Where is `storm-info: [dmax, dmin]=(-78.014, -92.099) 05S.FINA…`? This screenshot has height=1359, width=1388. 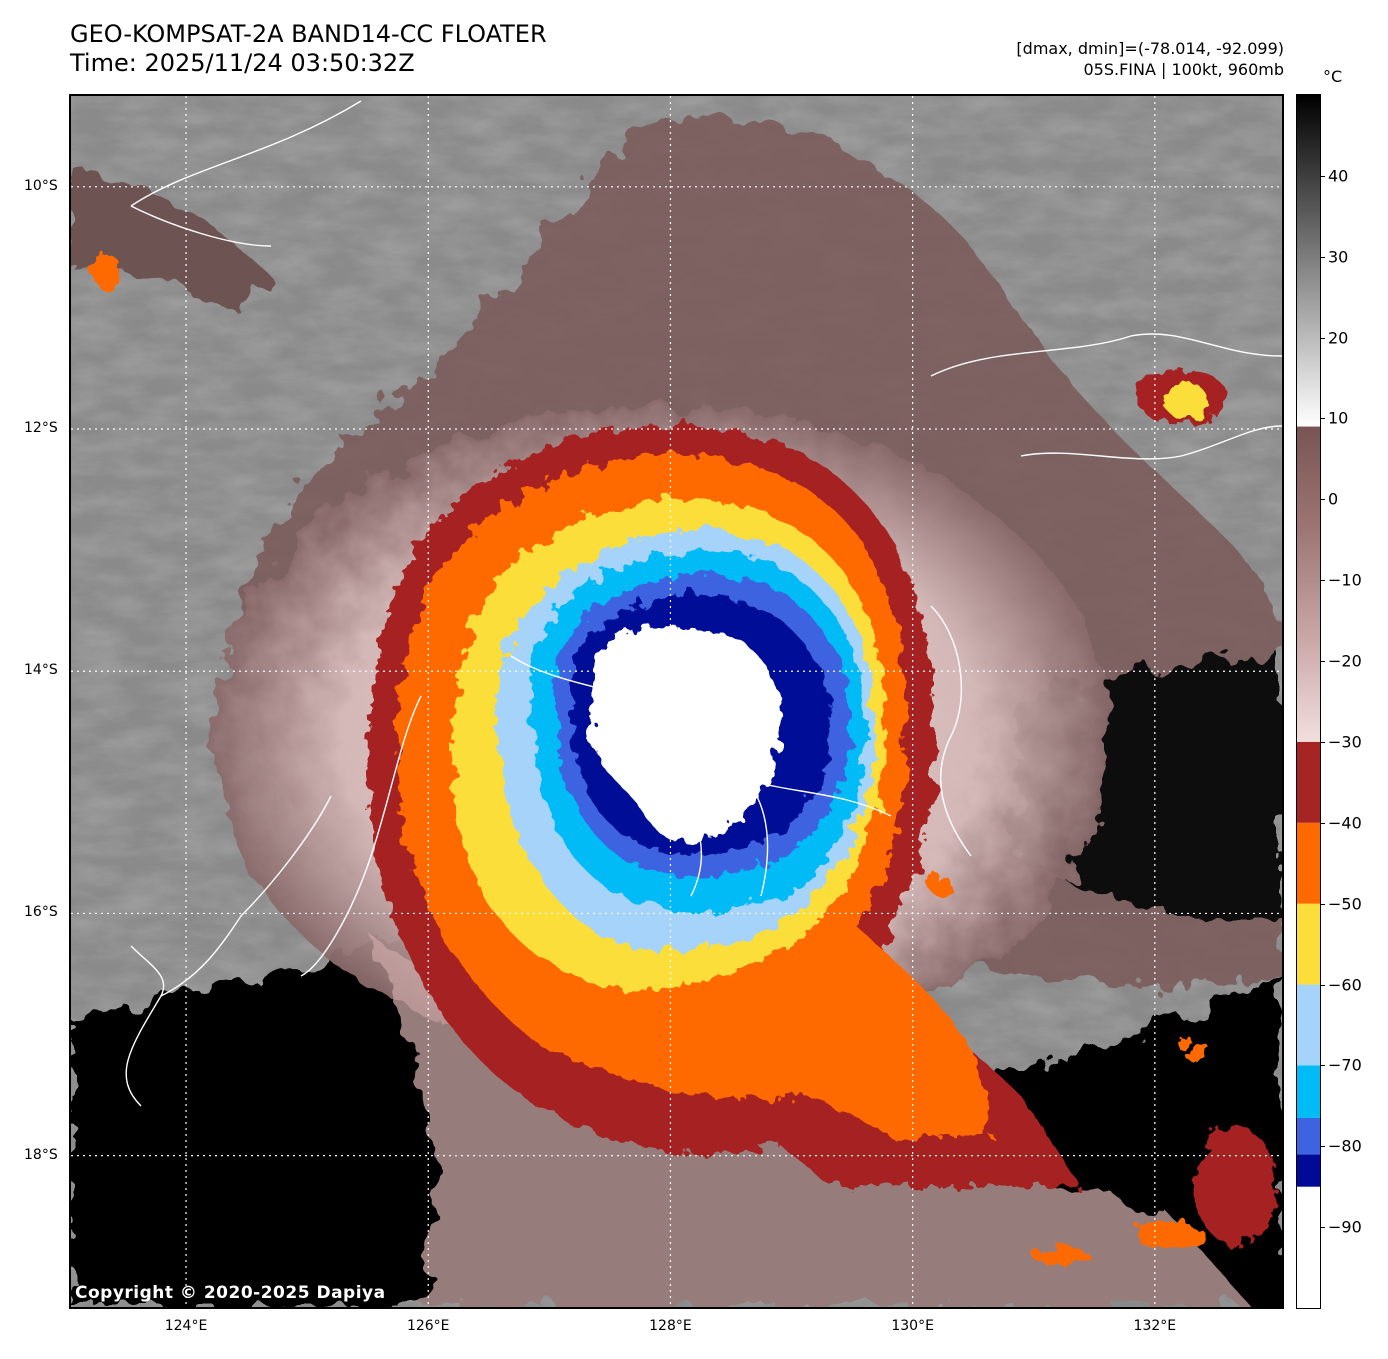 storm-info: [dmax, dmin]=(-78.014, -92.099) 05S.FINA… is located at coordinates (1150, 59).